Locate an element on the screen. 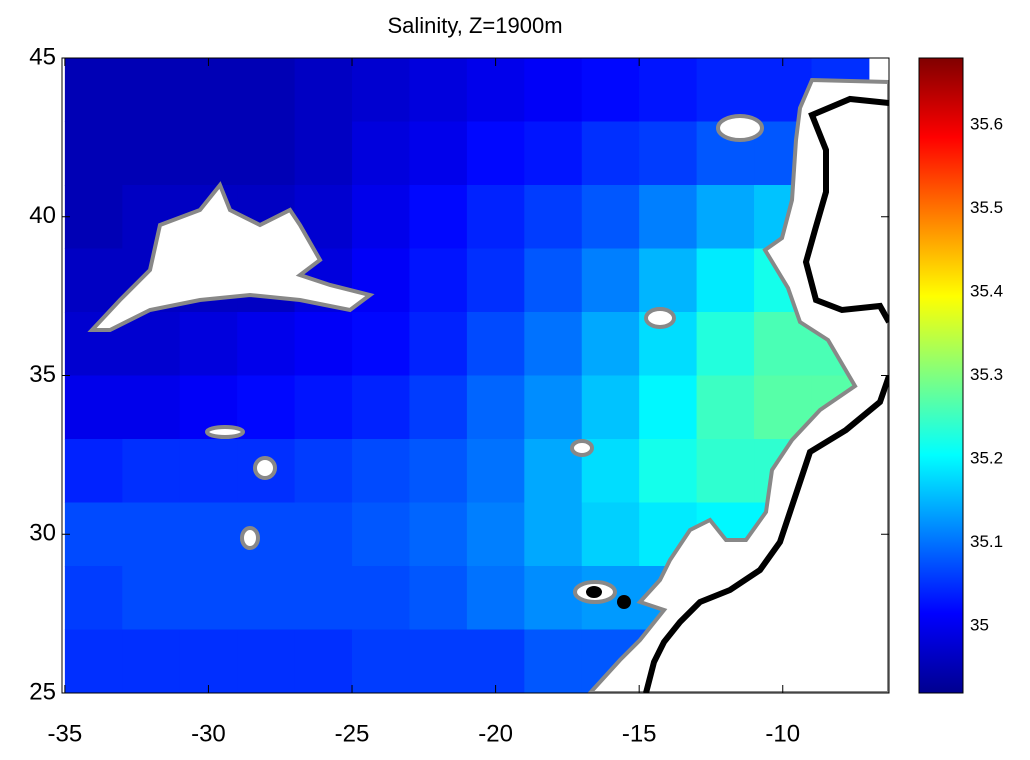 The height and width of the screenshot is (760, 1030). colorbar-tick-label: 35.5 is located at coordinates (986, 207).